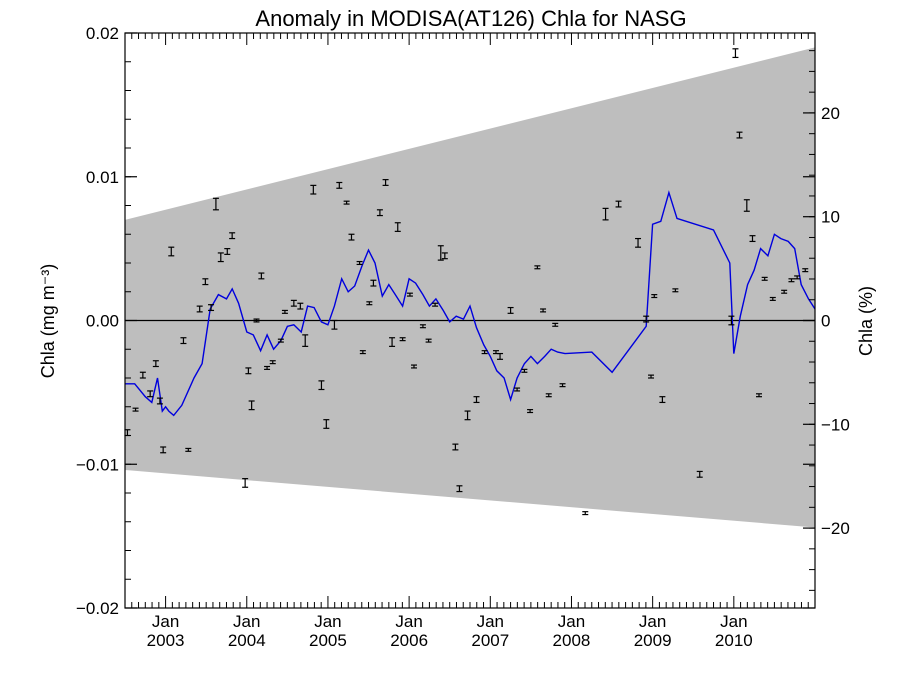  What do you see at coordinates (653, 640) in the screenshot?
I see `x-tick-label-year: 2009` at bounding box center [653, 640].